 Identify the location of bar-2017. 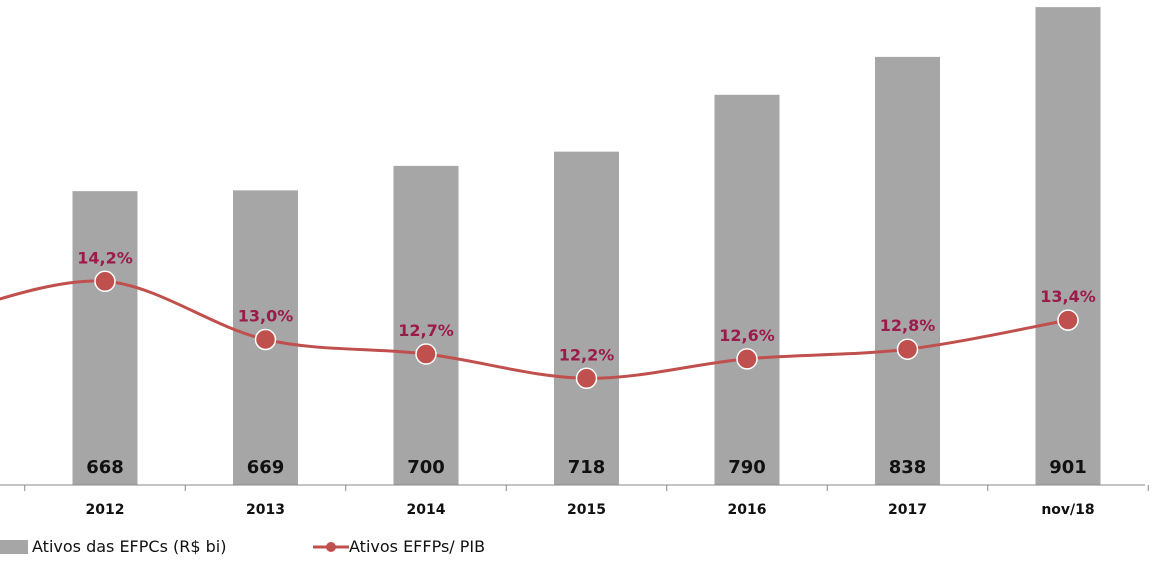
(907, 271).